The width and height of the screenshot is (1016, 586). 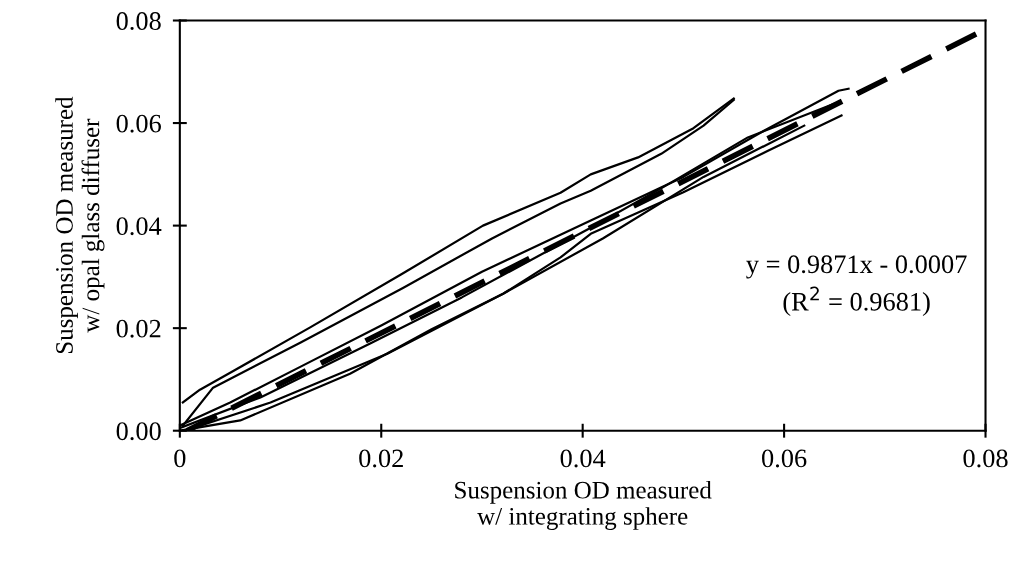 I want to click on y-tick-label: 0.00, so click(x=138, y=431).